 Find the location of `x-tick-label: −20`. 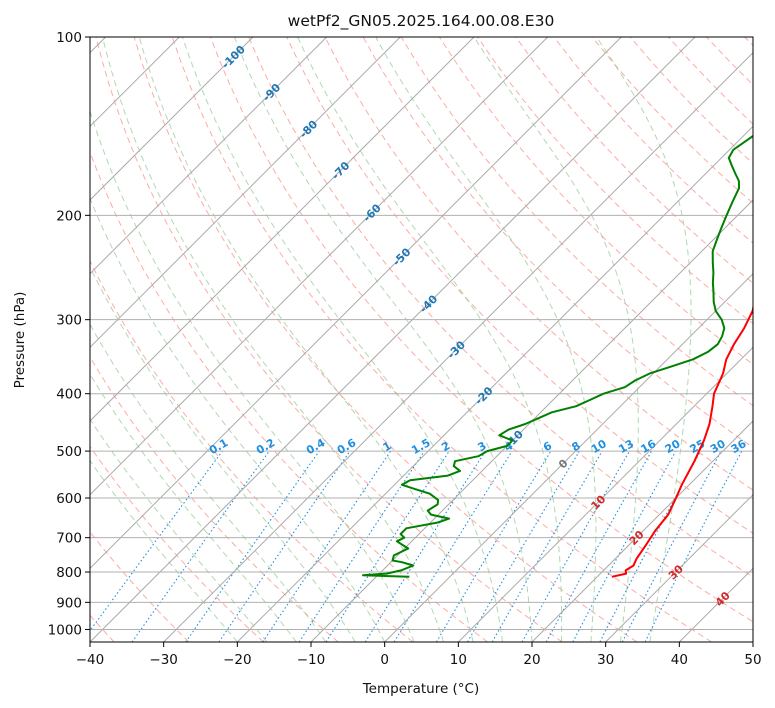

x-tick-label: −20 is located at coordinates (237, 660).